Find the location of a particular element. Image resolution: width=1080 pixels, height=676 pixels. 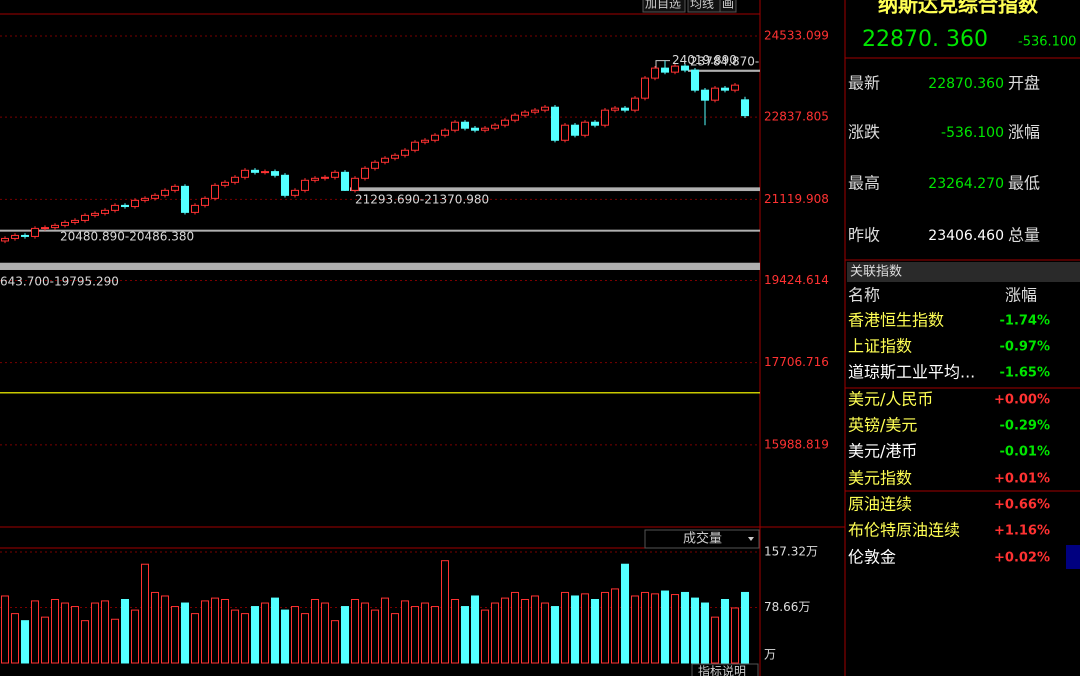

dropdown-arrow is located at coordinates (751, 539).